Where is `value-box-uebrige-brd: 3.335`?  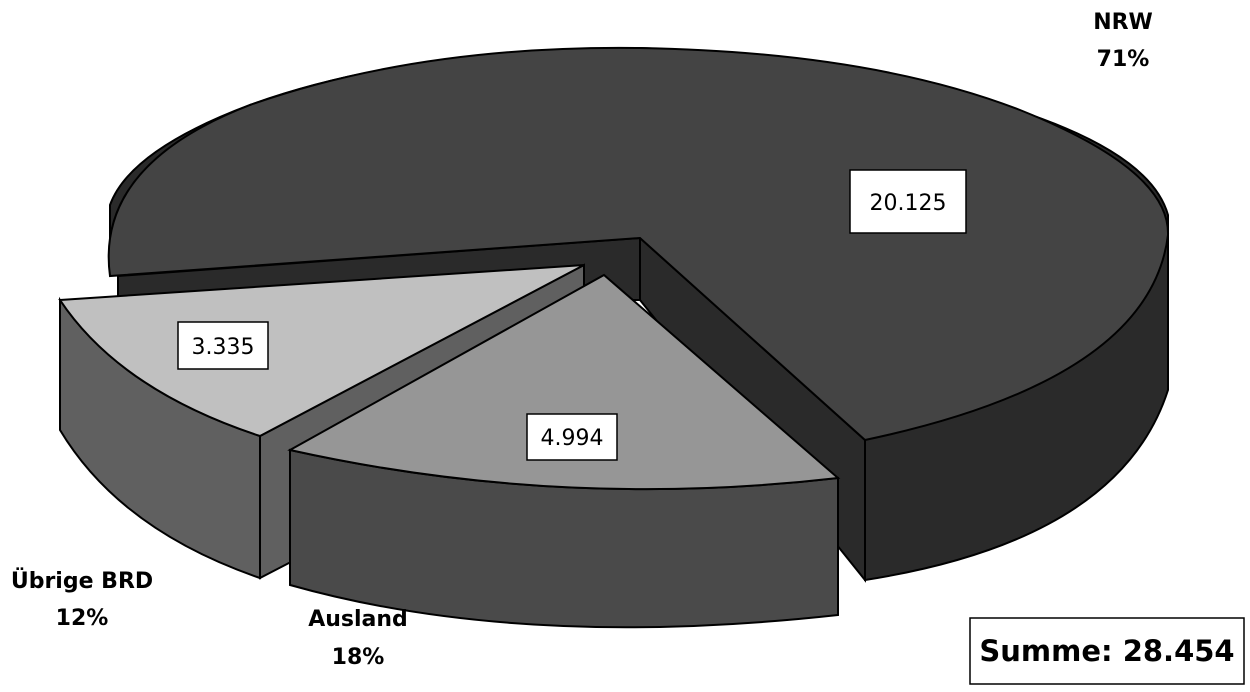 value-box-uebrige-brd: 3.335 is located at coordinates (223, 345).